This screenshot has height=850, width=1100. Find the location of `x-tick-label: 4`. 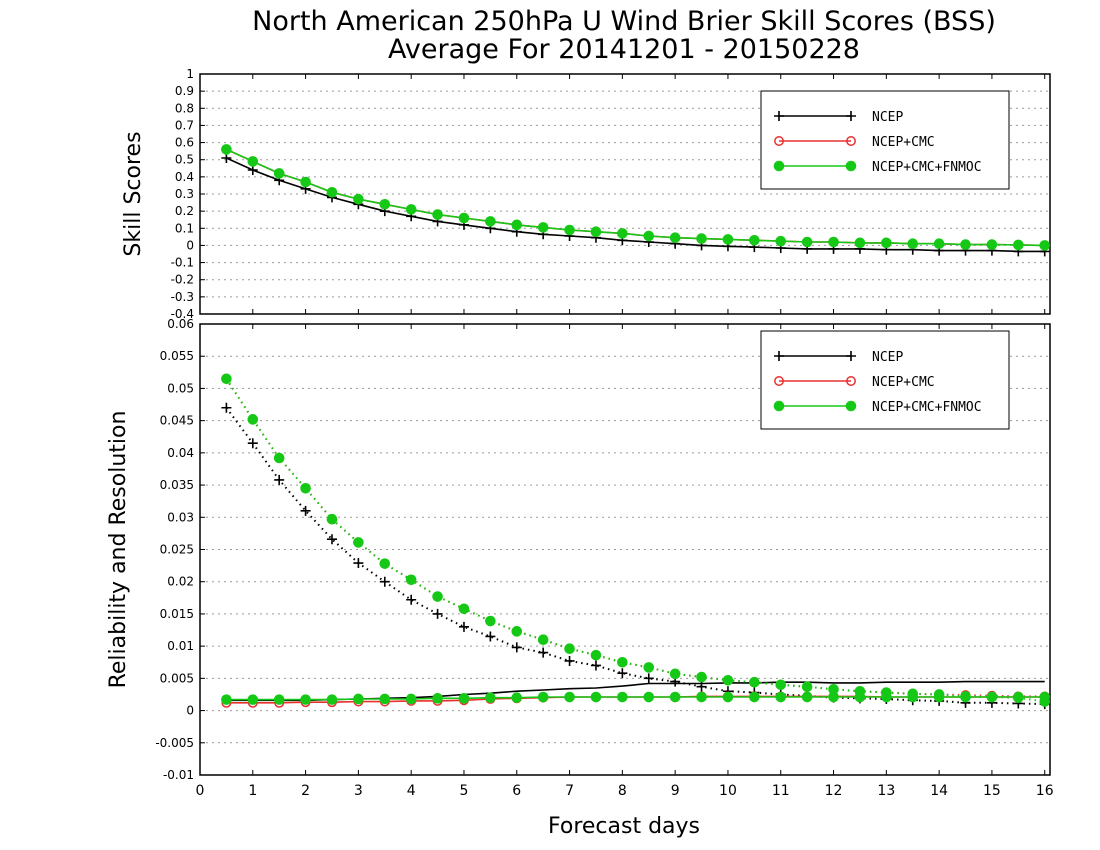

x-tick-label: 4 is located at coordinates (411, 791).